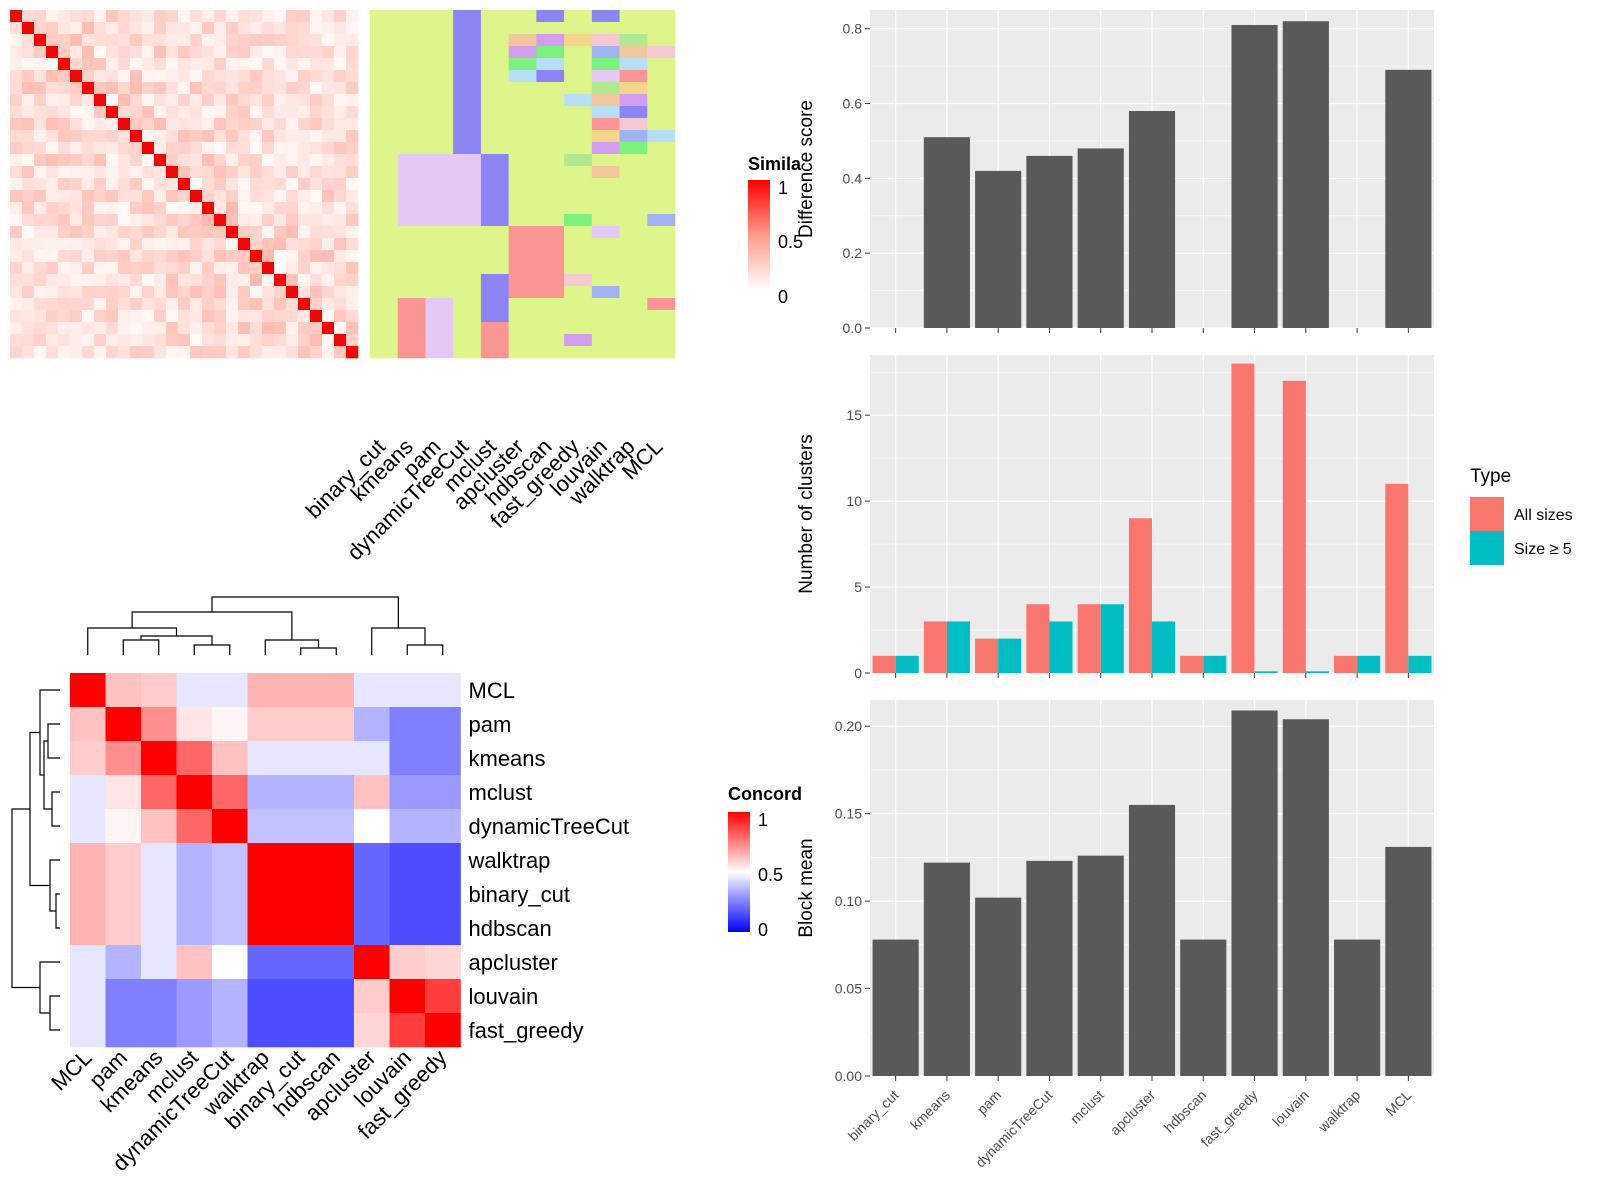 The width and height of the screenshot is (1600, 1200). I want to click on concordance-legend-tick: 0.5, so click(770, 875).